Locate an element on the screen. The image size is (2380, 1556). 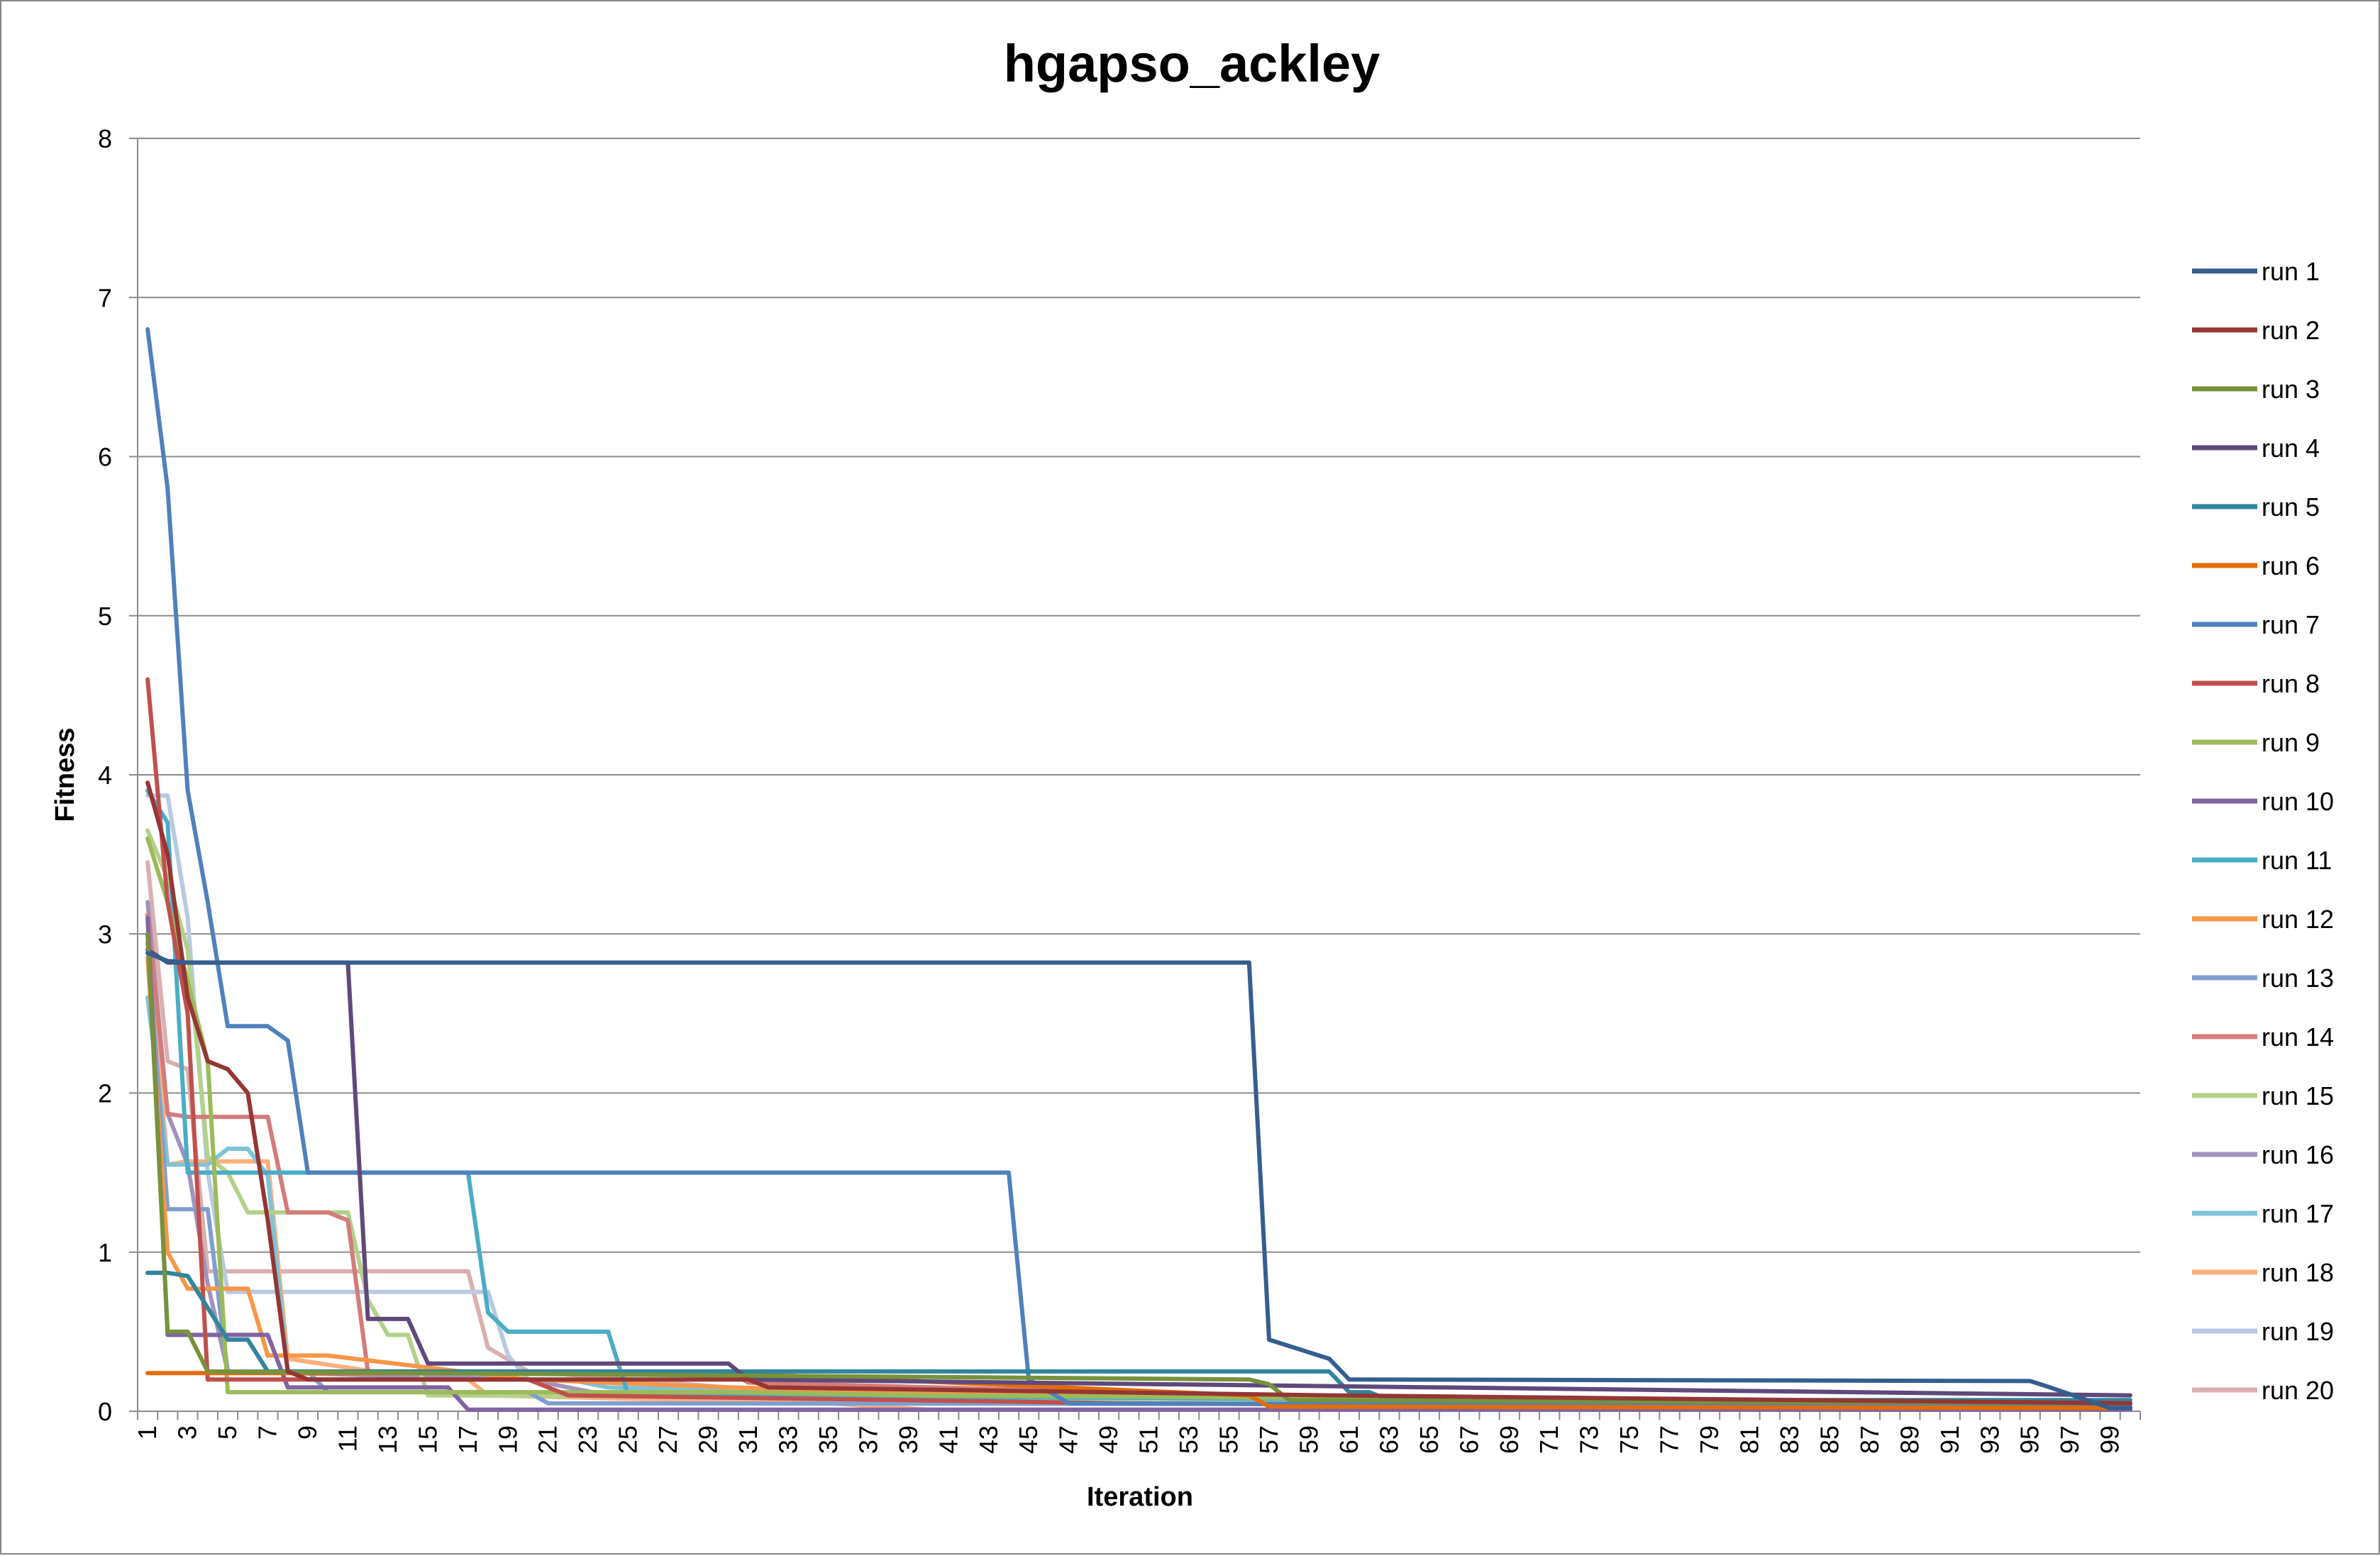
y-tick-label: 1 is located at coordinates (105, 1252).